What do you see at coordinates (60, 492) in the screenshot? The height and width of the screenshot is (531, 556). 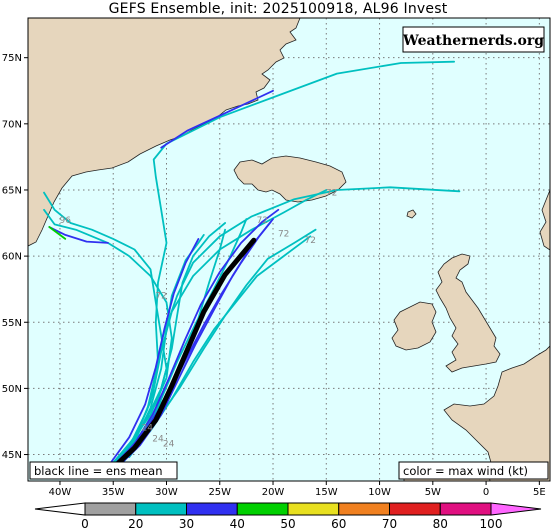 I see `lon-tick-label: 40W` at bounding box center [60, 492].